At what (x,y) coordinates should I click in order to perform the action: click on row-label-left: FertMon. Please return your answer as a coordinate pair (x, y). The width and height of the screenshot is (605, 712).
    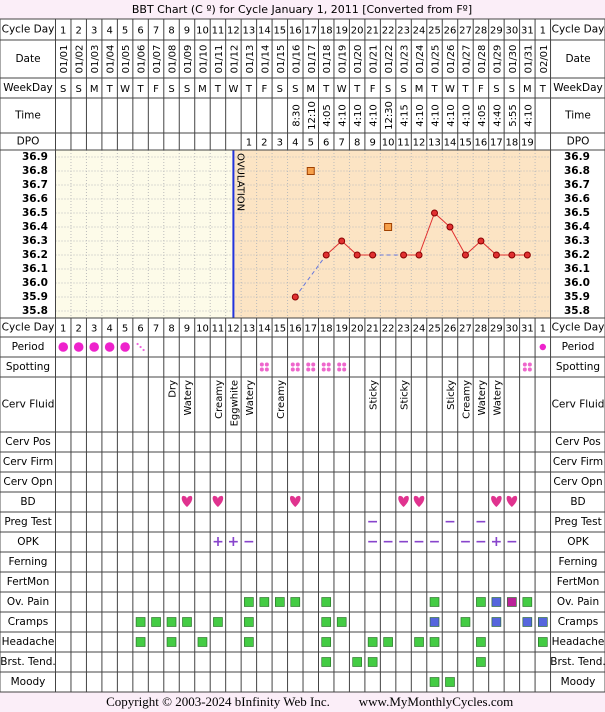
    Looking at the image, I should click on (28, 582).